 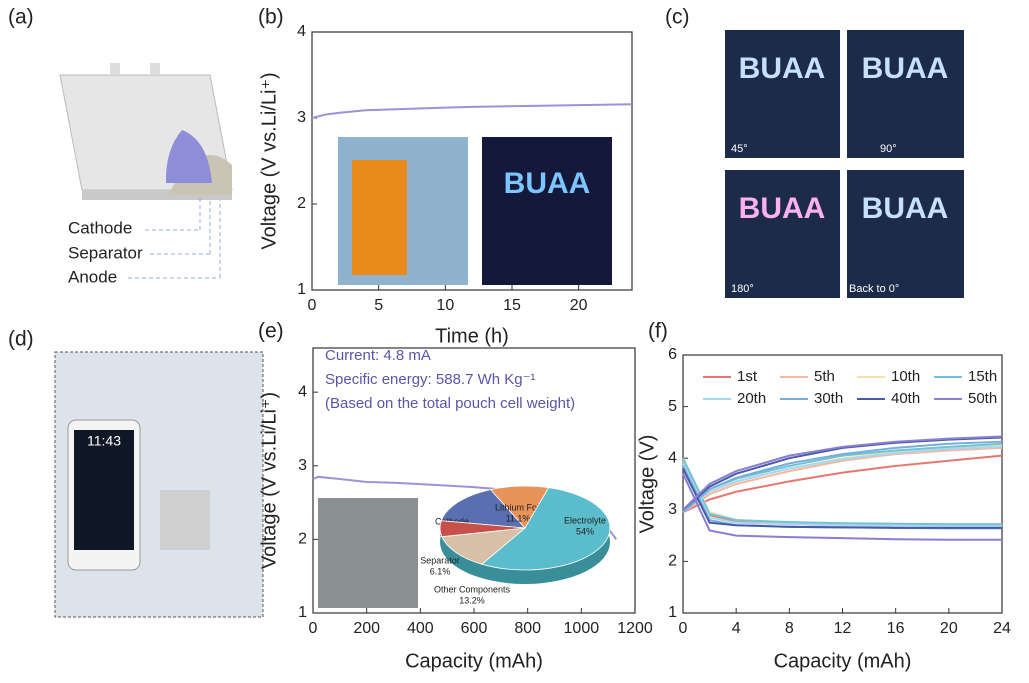 What do you see at coordinates (146, 171) in the screenshot?
I see `schematic` at bounding box center [146, 171].